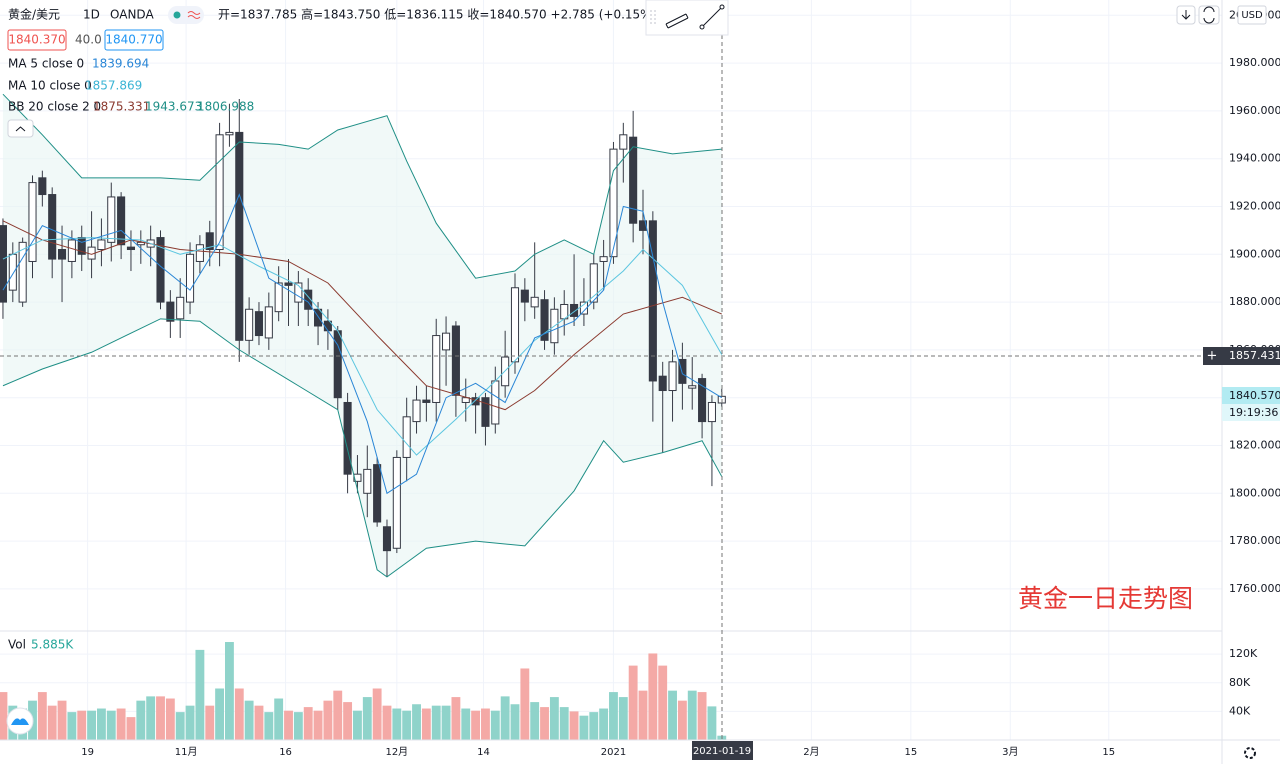 The image size is (1280, 764). Describe the element at coordinates (20, 721) in the screenshot. I see `logo-icon` at that location.